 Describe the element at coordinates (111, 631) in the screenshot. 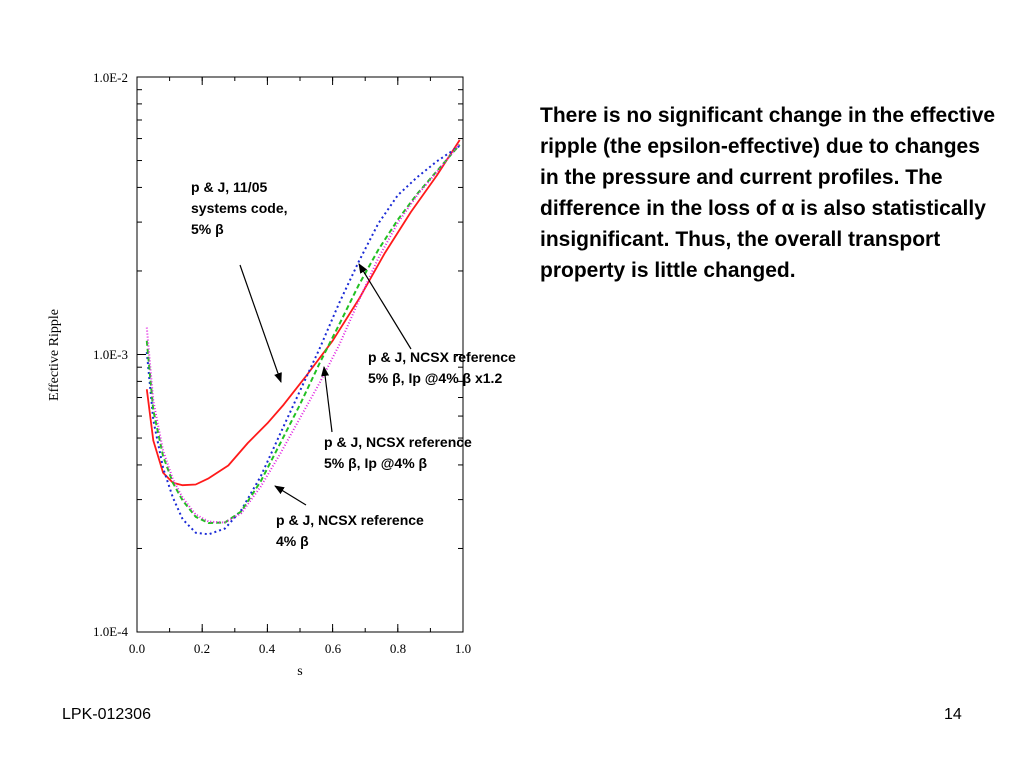

I see `y-tick-label: 1.0E-4` at that location.